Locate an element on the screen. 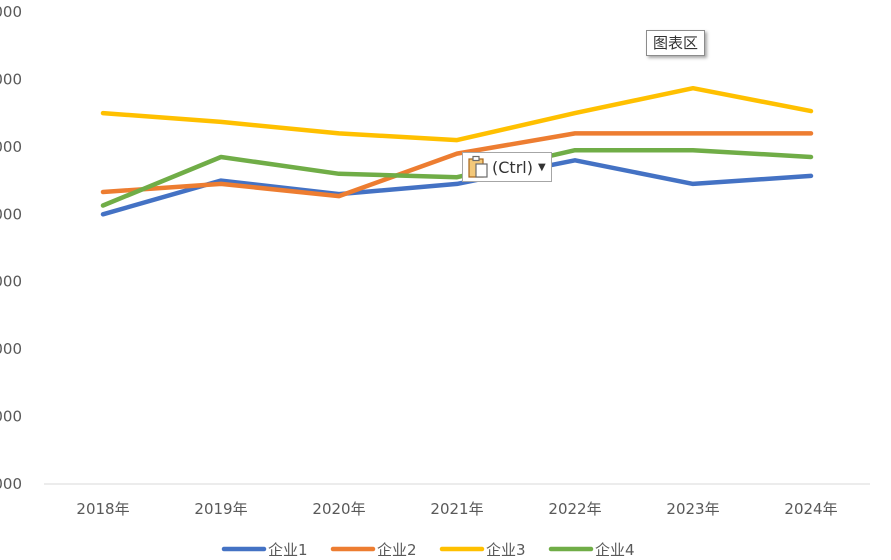  chevron-down-icon: ▼ is located at coordinates (541, 167).